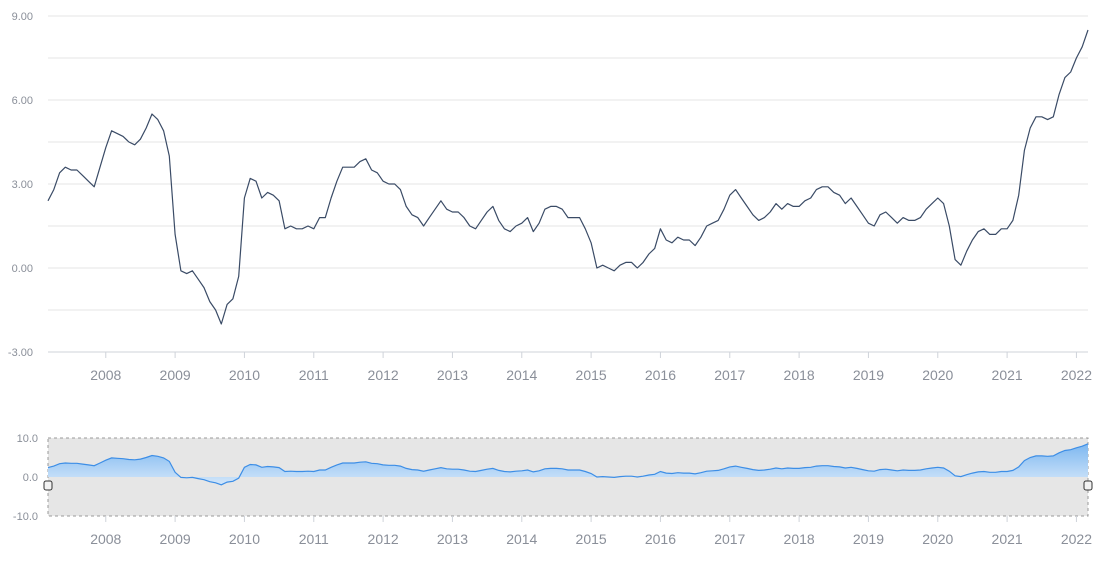 This screenshot has height=567, width=1107. Describe the element at coordinates (729, 375) in the screenshot. I see `x-tick-label: 2017` at that location.